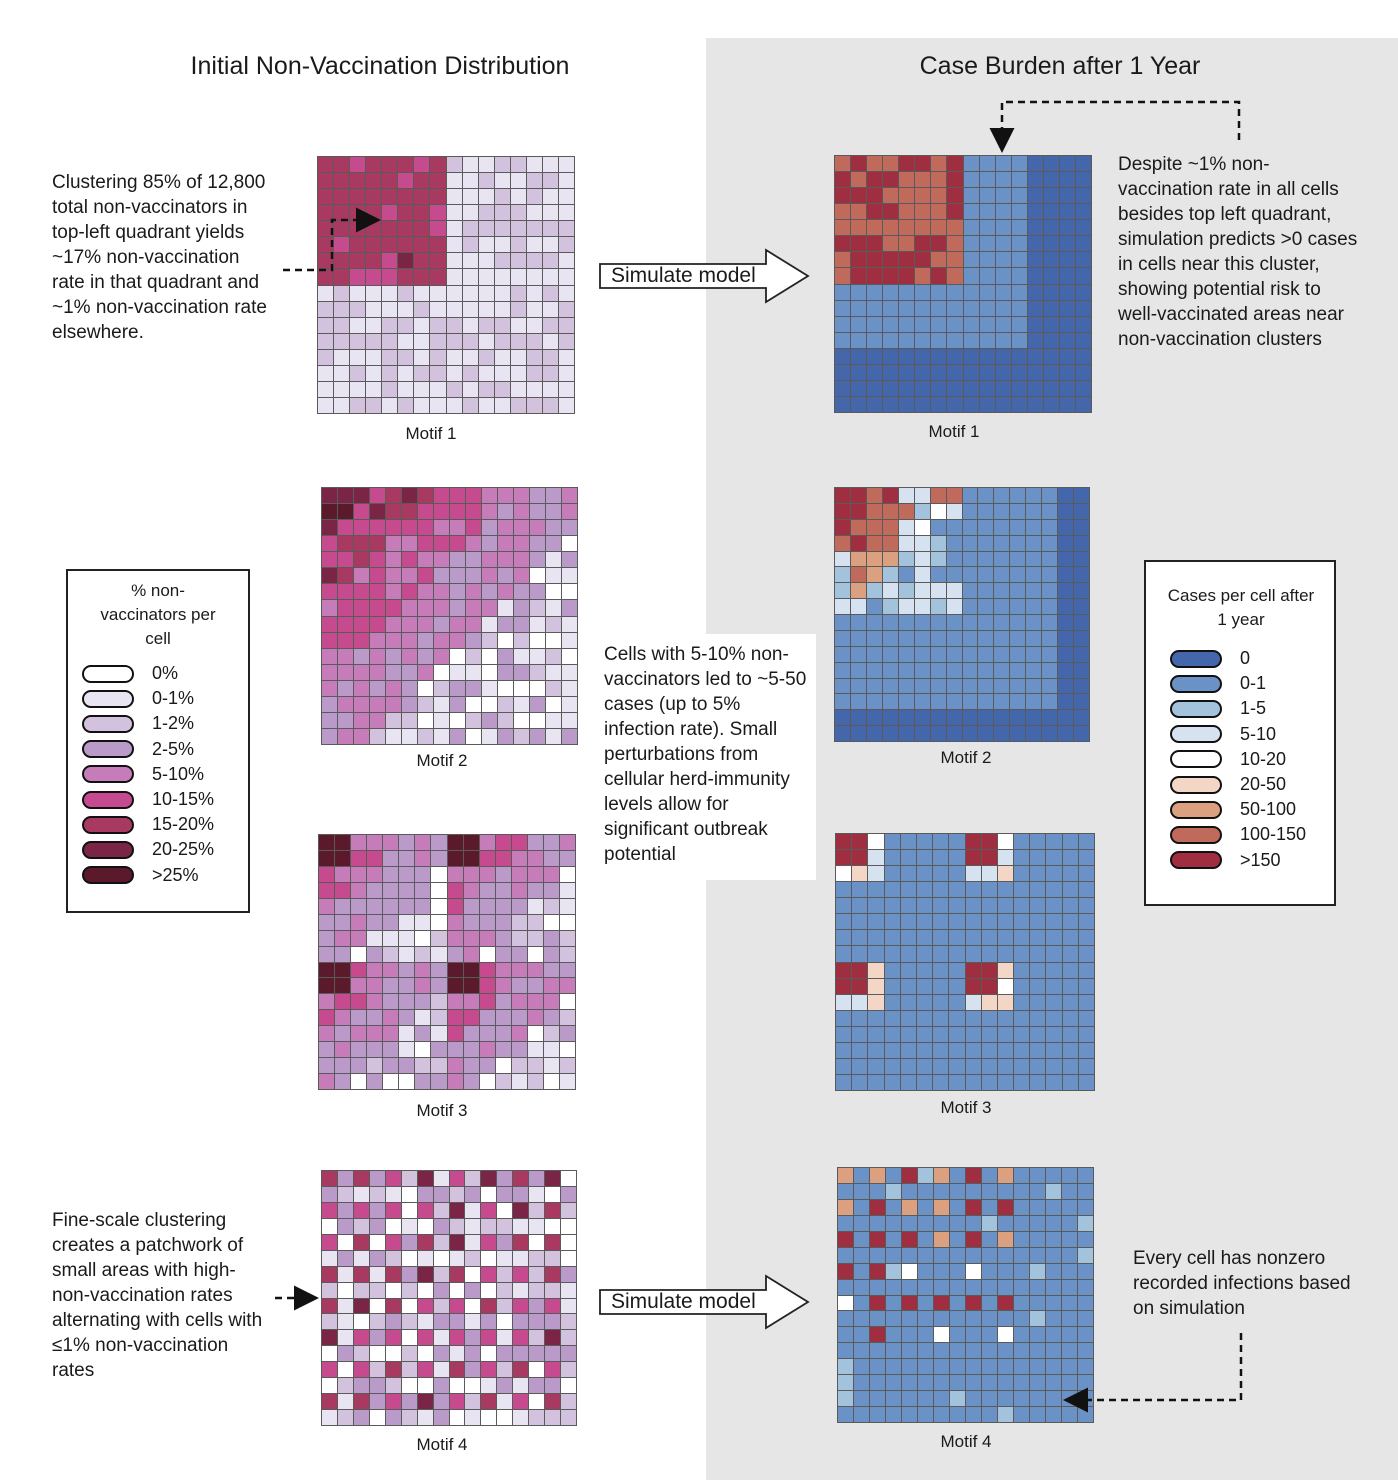  Describe the element at coordinates (1196, 683) in the screenshot. I see `legend-swatch` at that location.